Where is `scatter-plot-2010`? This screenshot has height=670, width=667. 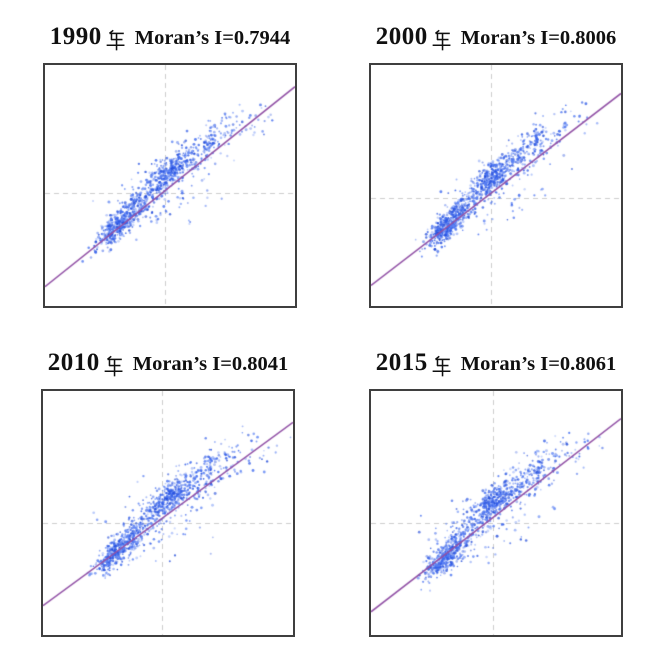 scatter-plot-2010 is located at coordinates (168, 513).